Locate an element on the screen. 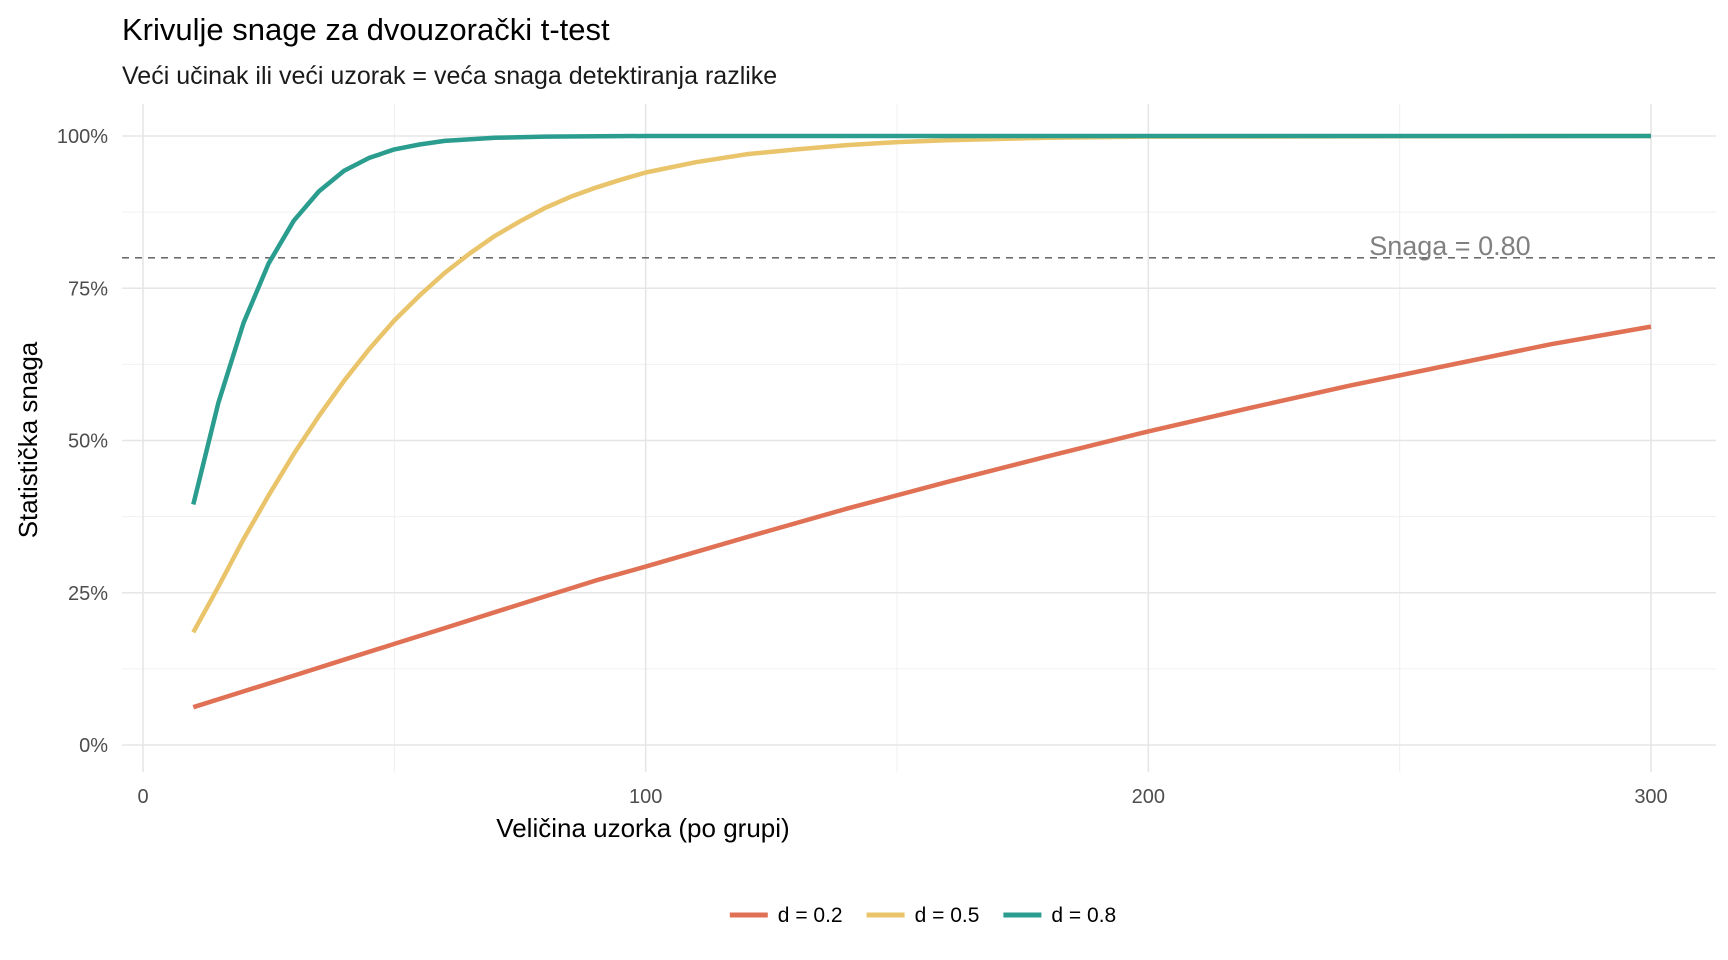 The height and width of the screenshot is (960, 1728). x-tick-label: 0 is located at coordinates (142, 797).